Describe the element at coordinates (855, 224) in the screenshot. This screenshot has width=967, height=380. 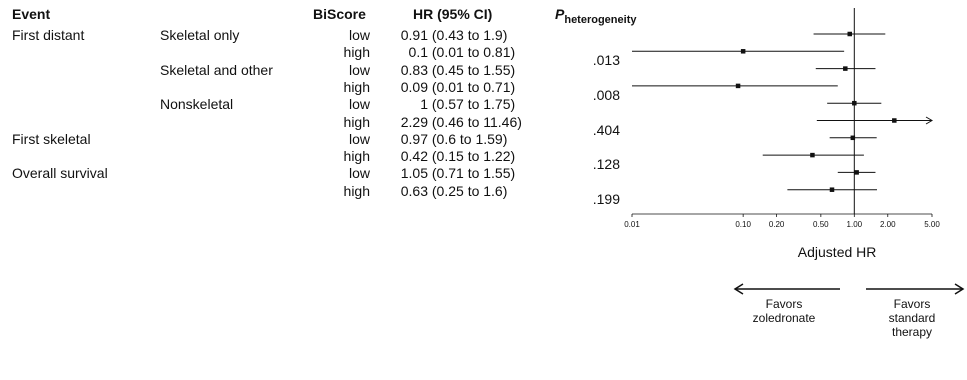
I see `x-tick-label: 1.00` at that location.